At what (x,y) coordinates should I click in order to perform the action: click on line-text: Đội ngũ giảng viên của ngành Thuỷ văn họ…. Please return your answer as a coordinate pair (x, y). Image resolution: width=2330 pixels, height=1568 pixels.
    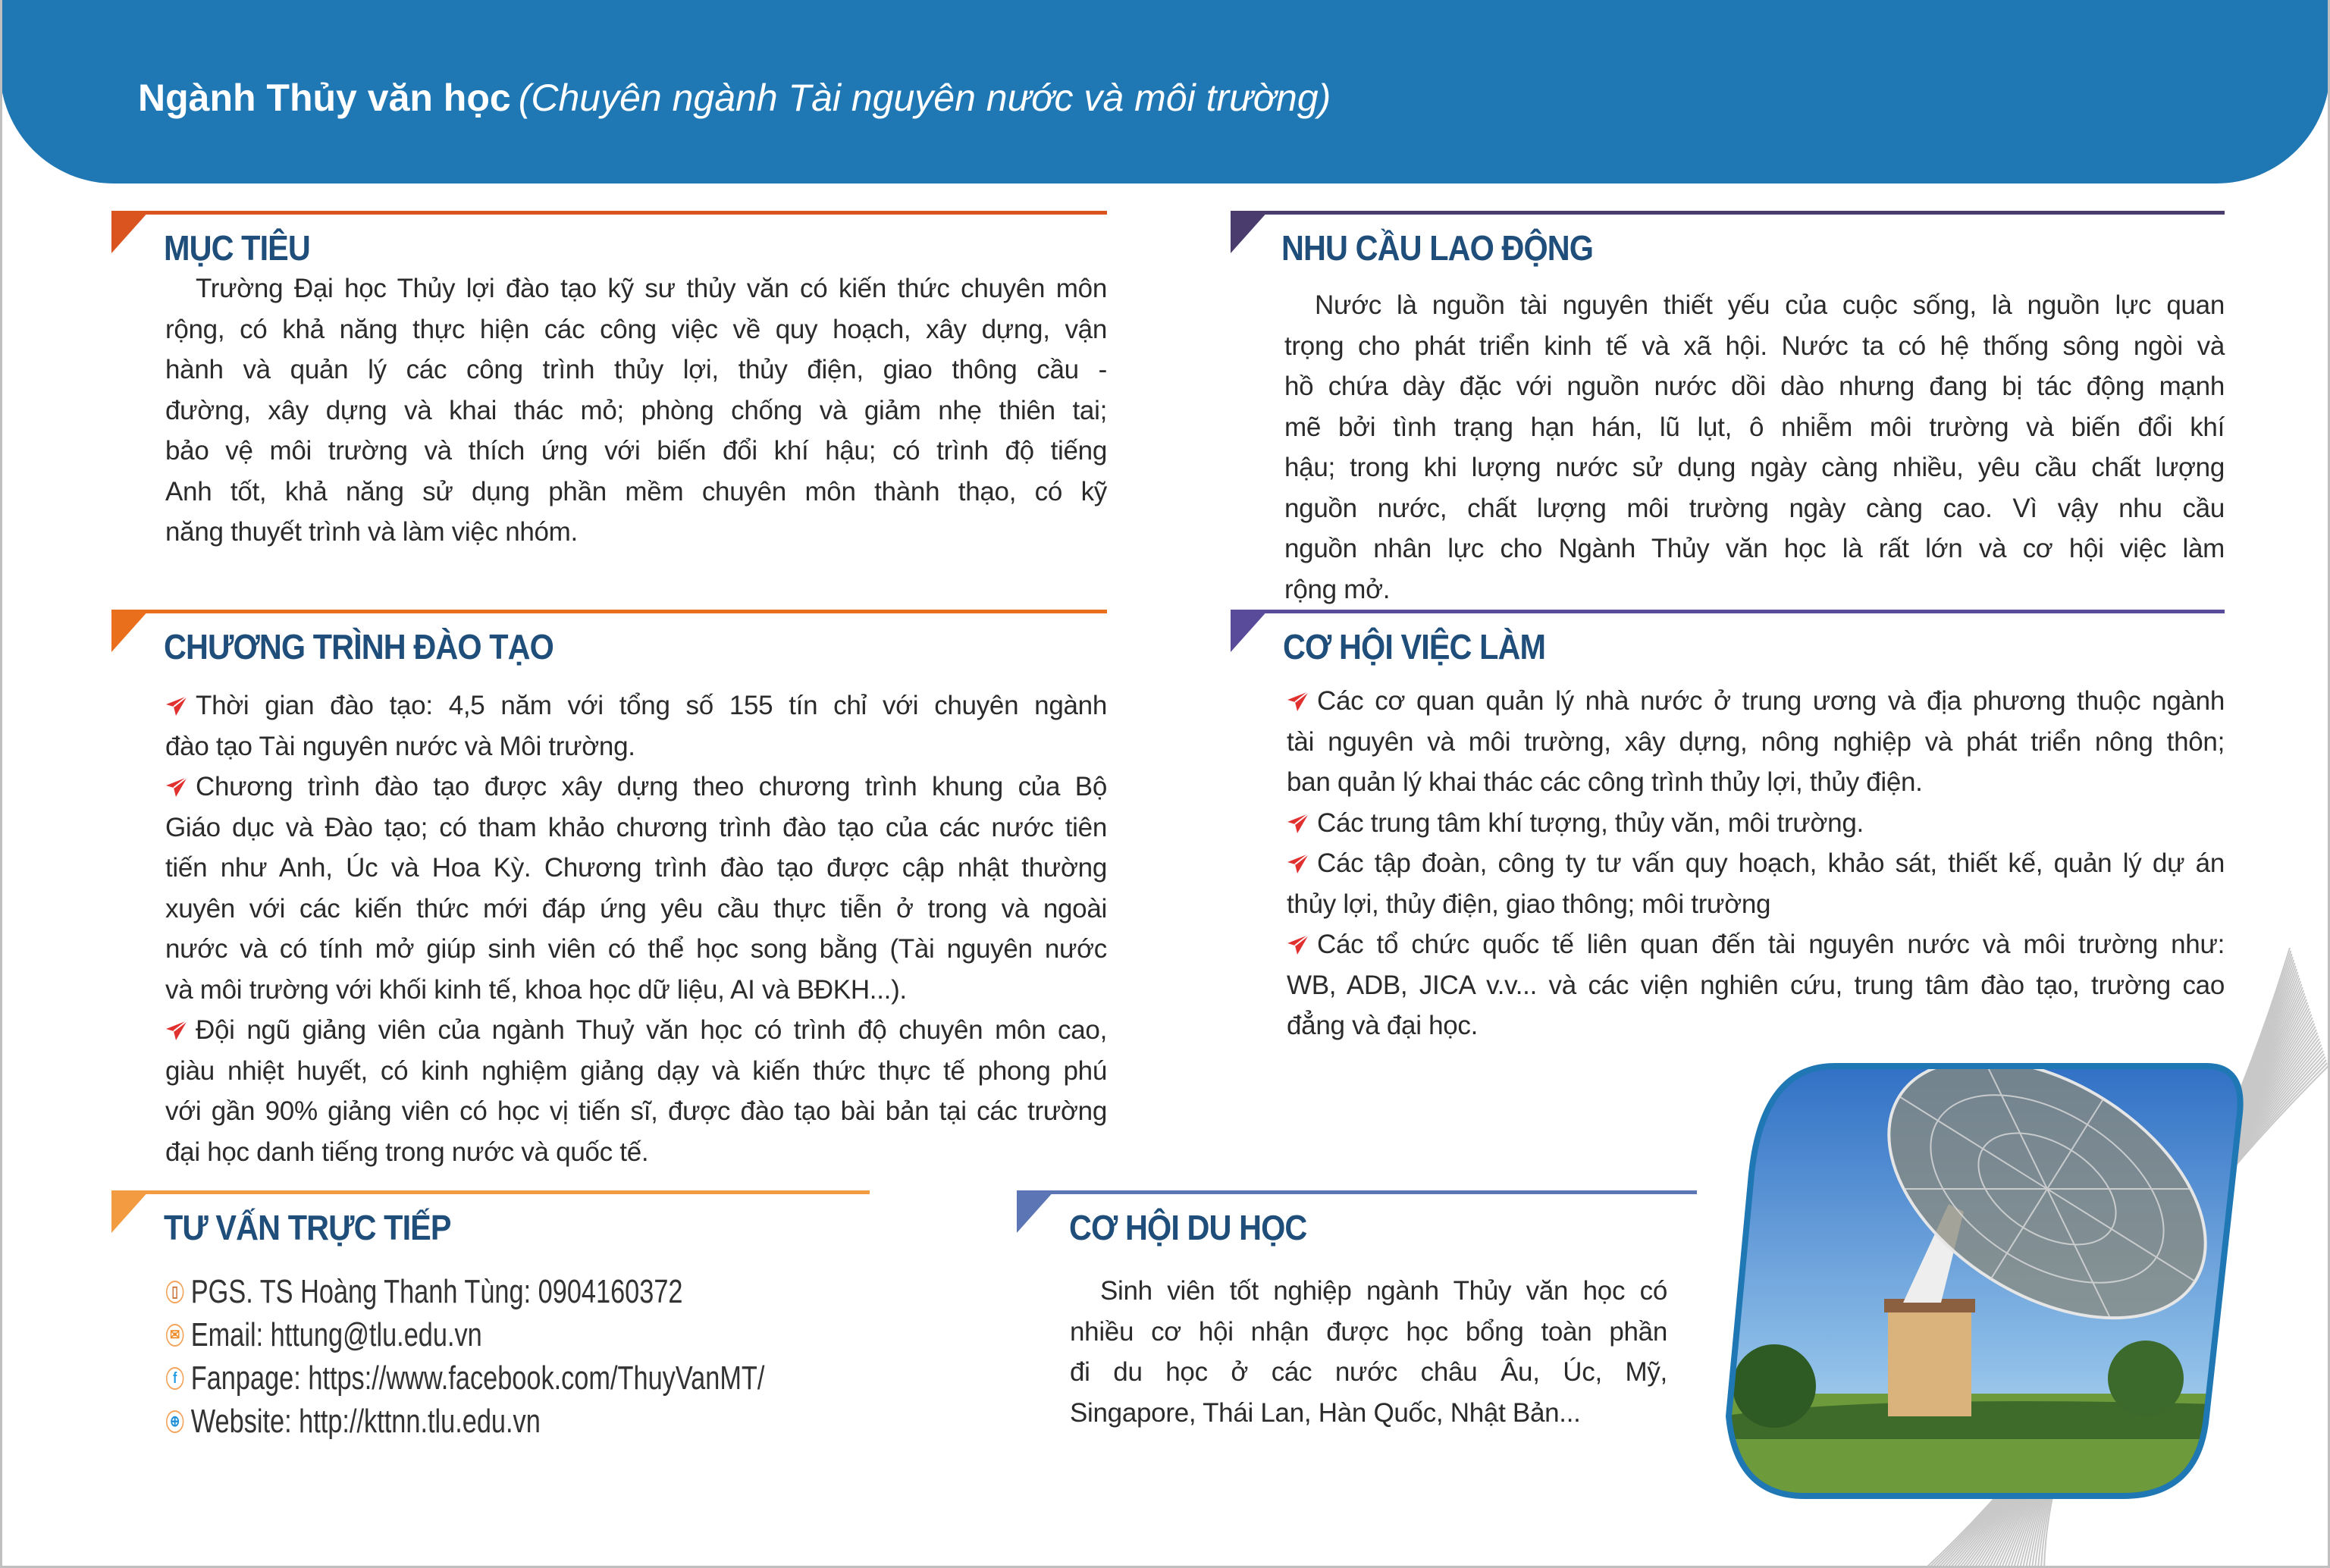
    Looking at the image, I should click on (651, 1030).